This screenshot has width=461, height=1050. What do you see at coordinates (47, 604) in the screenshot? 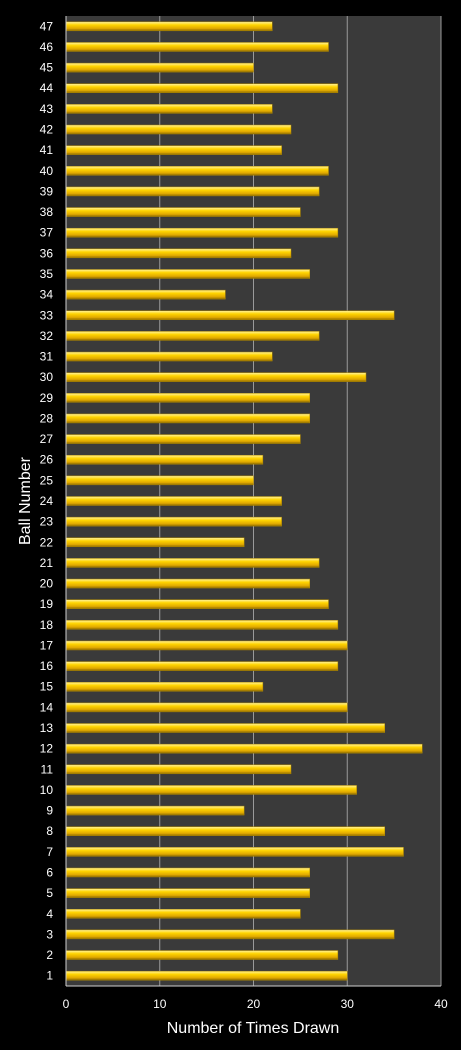
I see `y-tick-label: 19` at bounding box center [47, 604].